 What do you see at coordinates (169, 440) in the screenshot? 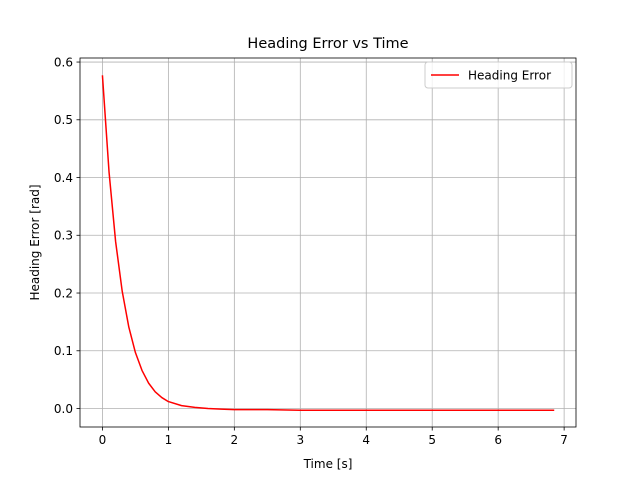
I see `x-tick-label: 1` at bounding box center [169, 440].